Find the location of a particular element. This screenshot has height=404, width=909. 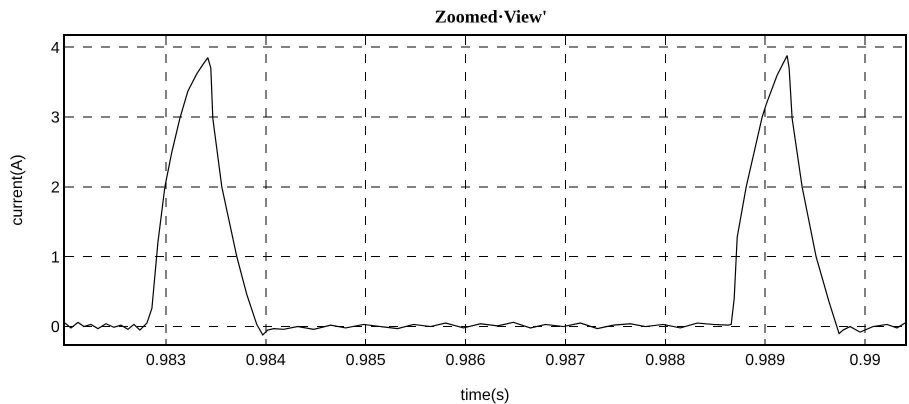

y-tick-label: 4 is located at coordinates (55, 48).